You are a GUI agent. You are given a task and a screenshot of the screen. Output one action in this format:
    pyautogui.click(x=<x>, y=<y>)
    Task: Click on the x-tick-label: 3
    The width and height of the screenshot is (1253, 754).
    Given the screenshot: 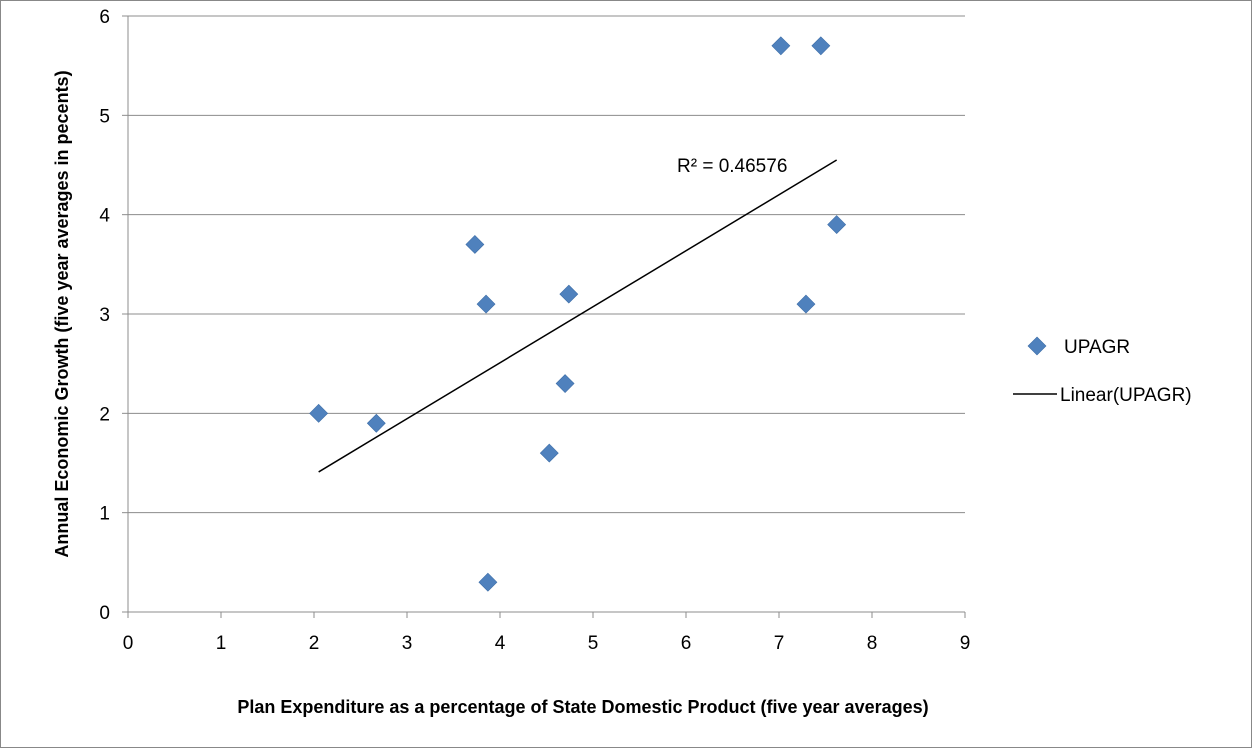 What is the action you would take?
    pyautogui.click(x=407, y=643)
    